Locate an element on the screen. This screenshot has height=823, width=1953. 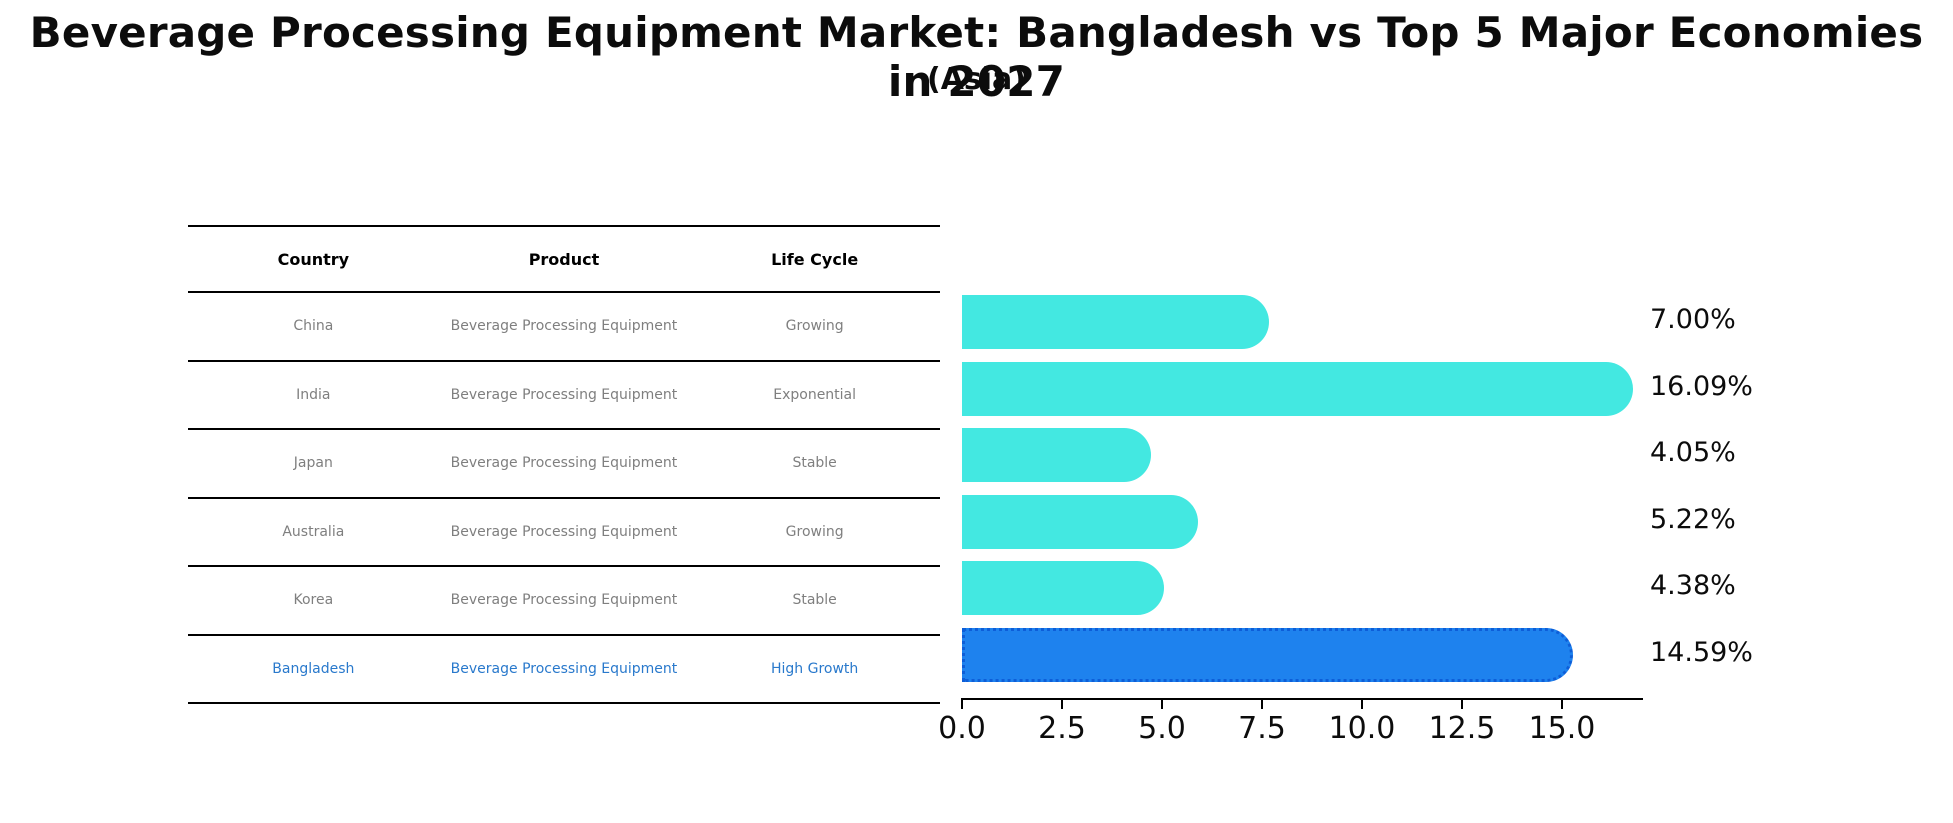
cell-country: Korea is located at coordinates (313, 600).